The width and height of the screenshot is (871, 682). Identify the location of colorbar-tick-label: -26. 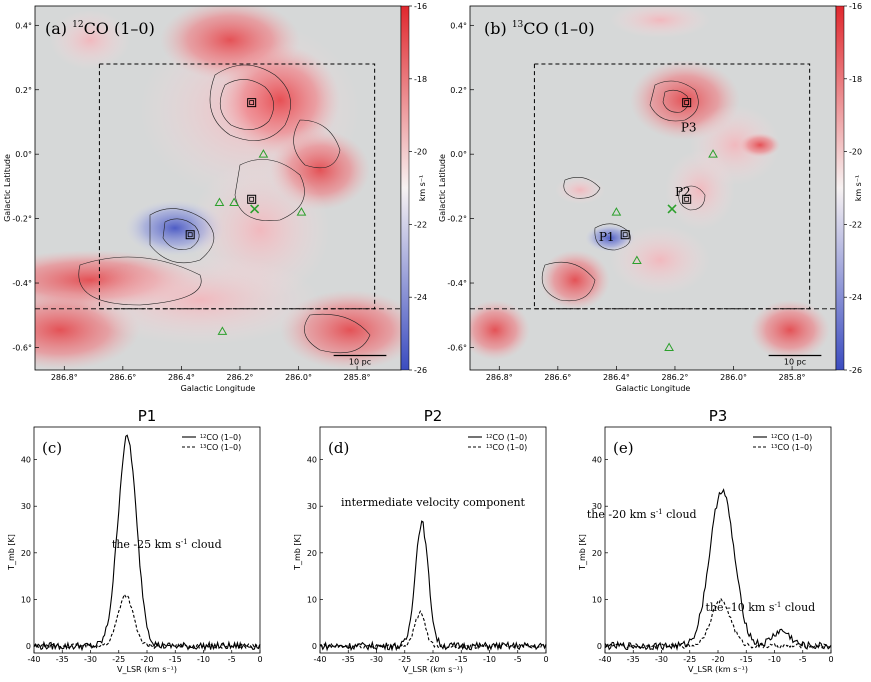
(855, 370).